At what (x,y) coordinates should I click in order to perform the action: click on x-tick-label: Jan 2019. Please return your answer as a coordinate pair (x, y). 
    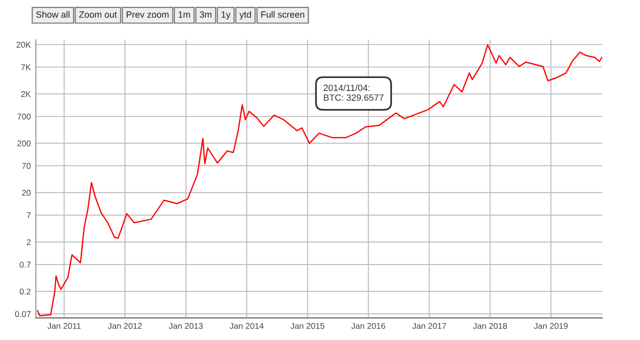
    Looking at the image, I should click on (551, 325).